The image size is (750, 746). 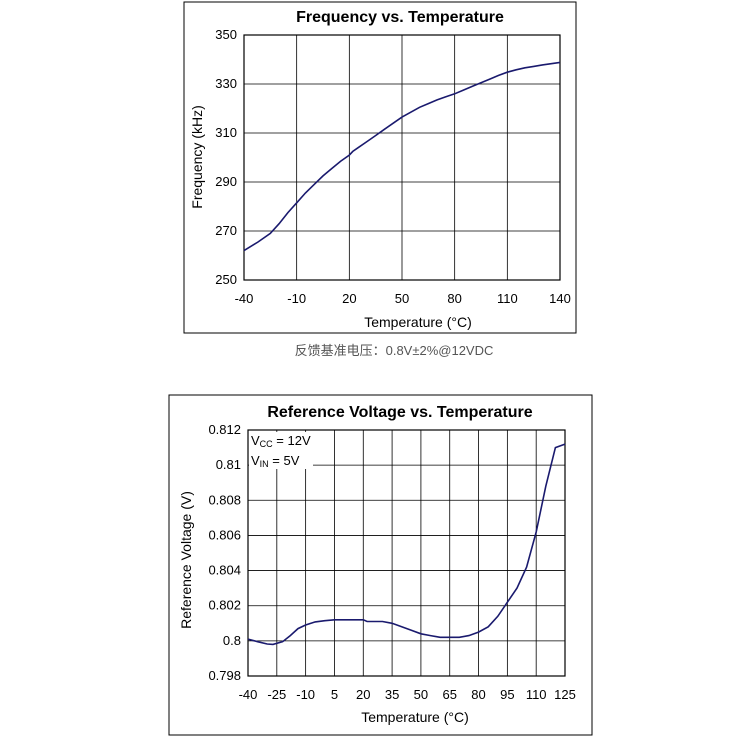 I want to click on y-tick-label: 350, so click(x=226, y=34).